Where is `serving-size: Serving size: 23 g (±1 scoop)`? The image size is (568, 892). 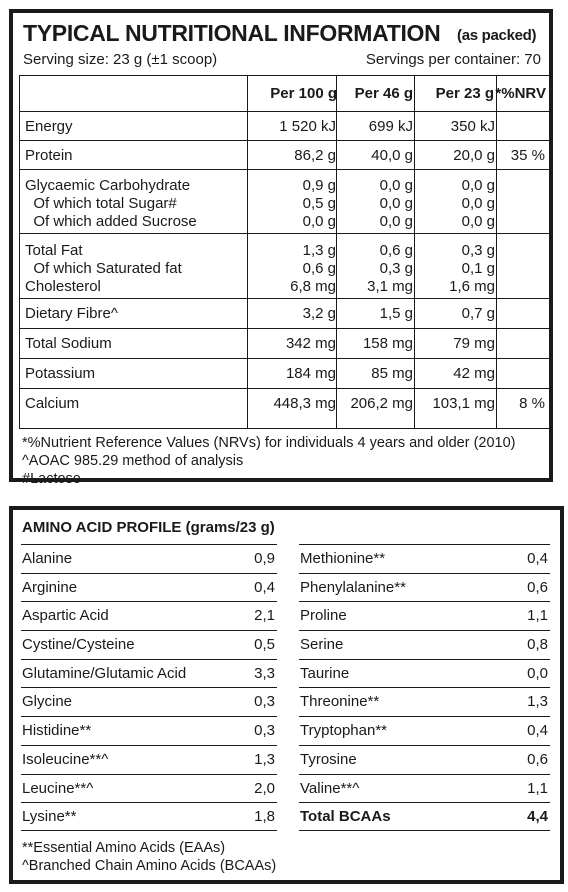
serving-size: Serving size: 23 g (±1 scoop) is located at coordinates (120, 59).